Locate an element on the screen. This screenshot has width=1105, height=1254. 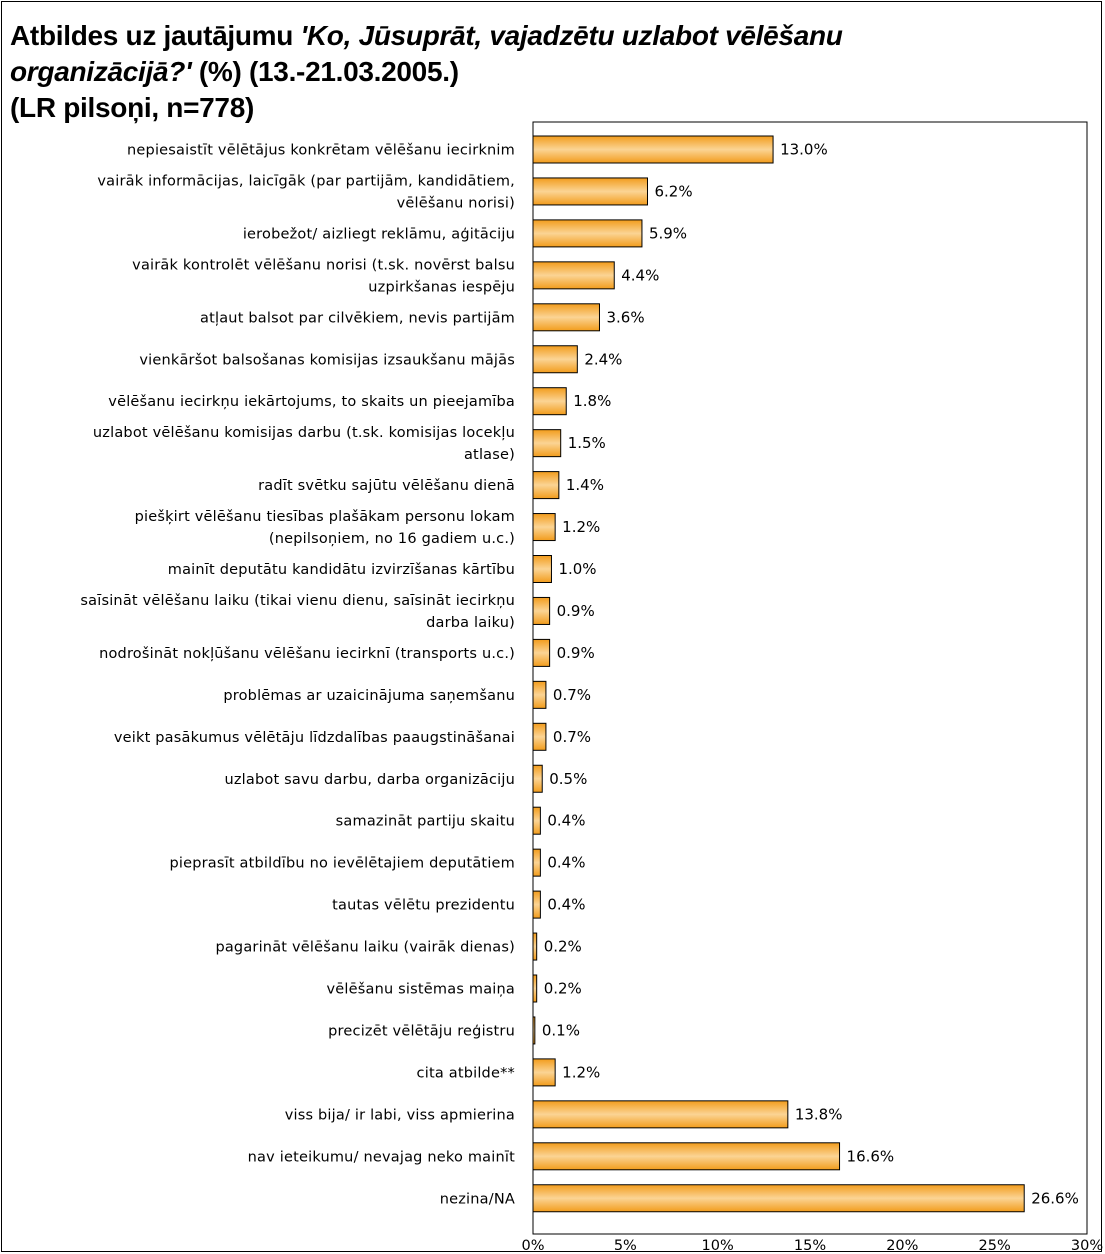
bar-value-label: 0.5% is located at coordinates (568, 779).